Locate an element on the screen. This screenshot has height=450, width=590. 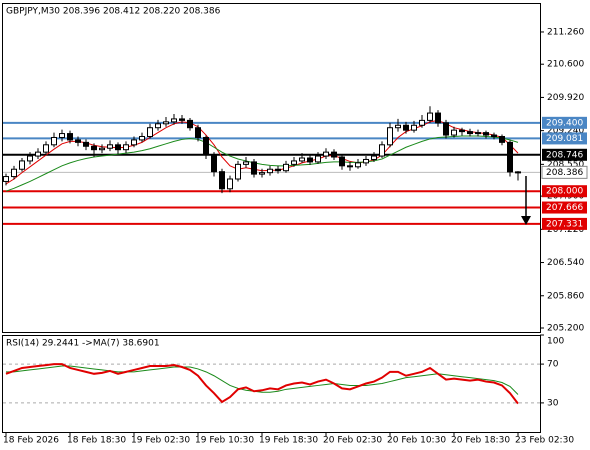
y-tick-label: 206.540 is located at coordinates (565, 263).